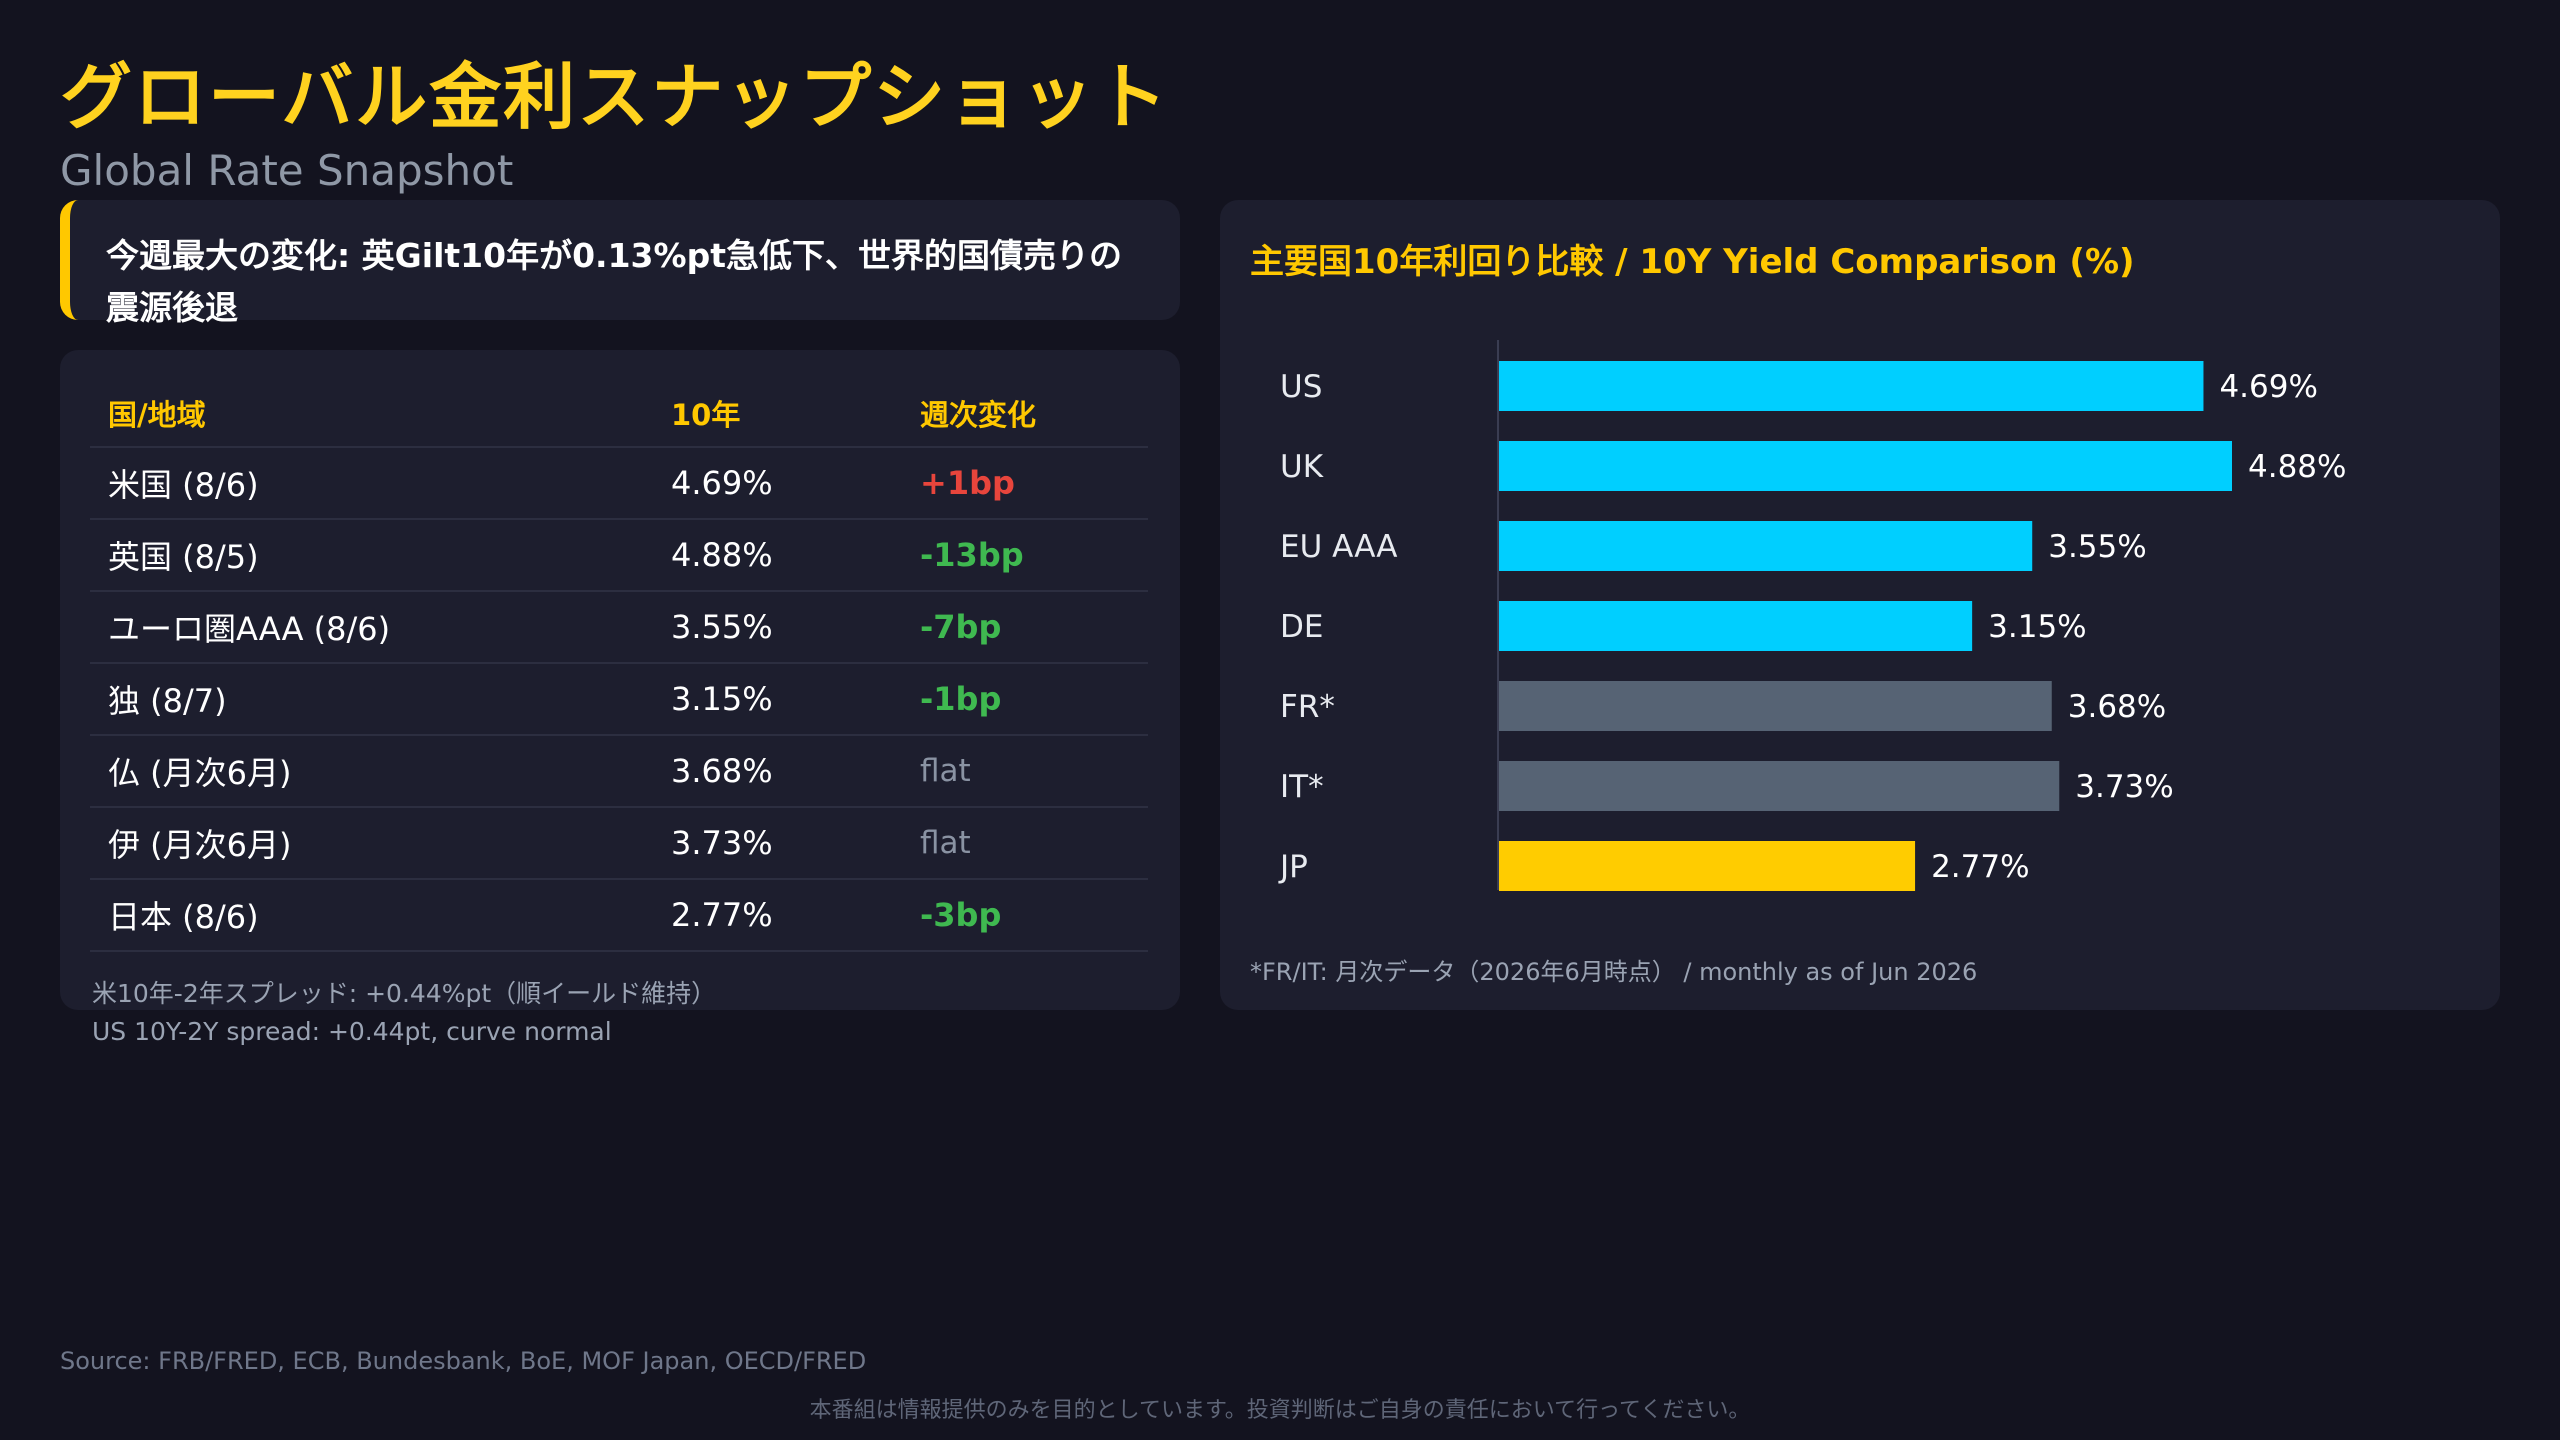 This screenshot has width=2560, height=1440. What do you see at coordinates (2097, 547) in the screenshot?
I see `value-label: 3.55%` at bounding box center [2097, 547].